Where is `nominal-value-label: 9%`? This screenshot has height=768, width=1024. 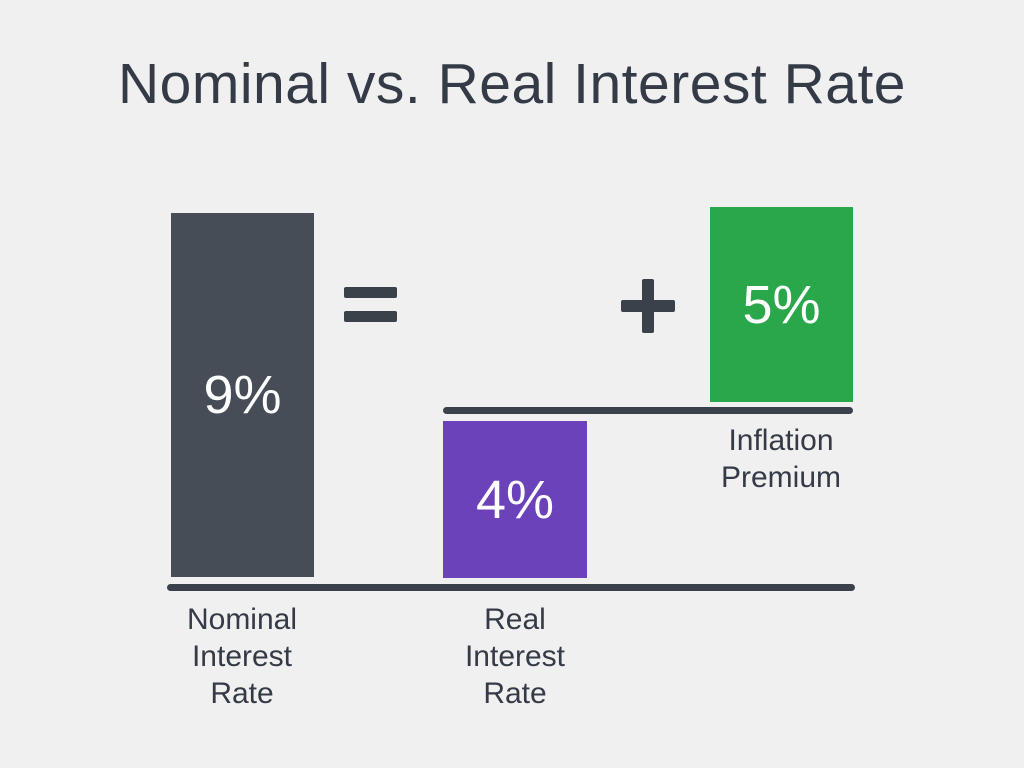
nominal-value-label: 9% is located at coordinates (242, 395).